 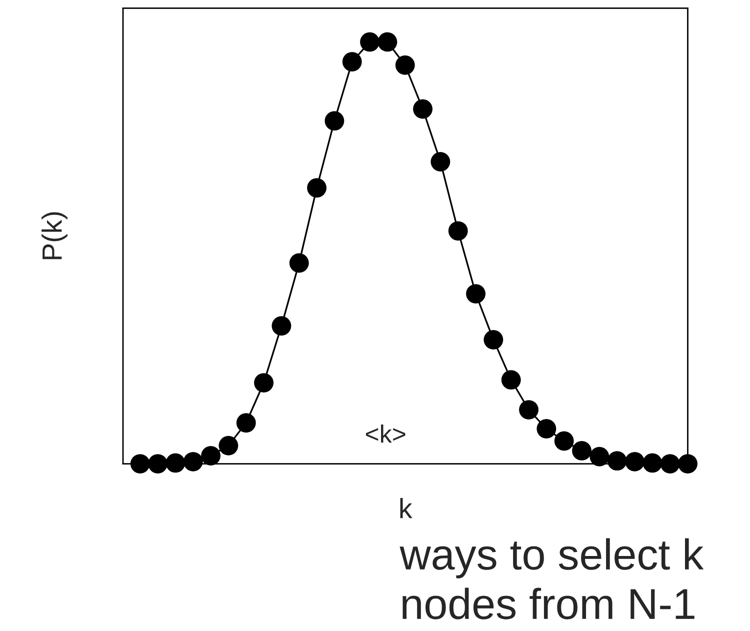 What do you see at coordinates (386, 433) in the screenshot?
I see `annotation: <k>` at bounding box center [386, 433].